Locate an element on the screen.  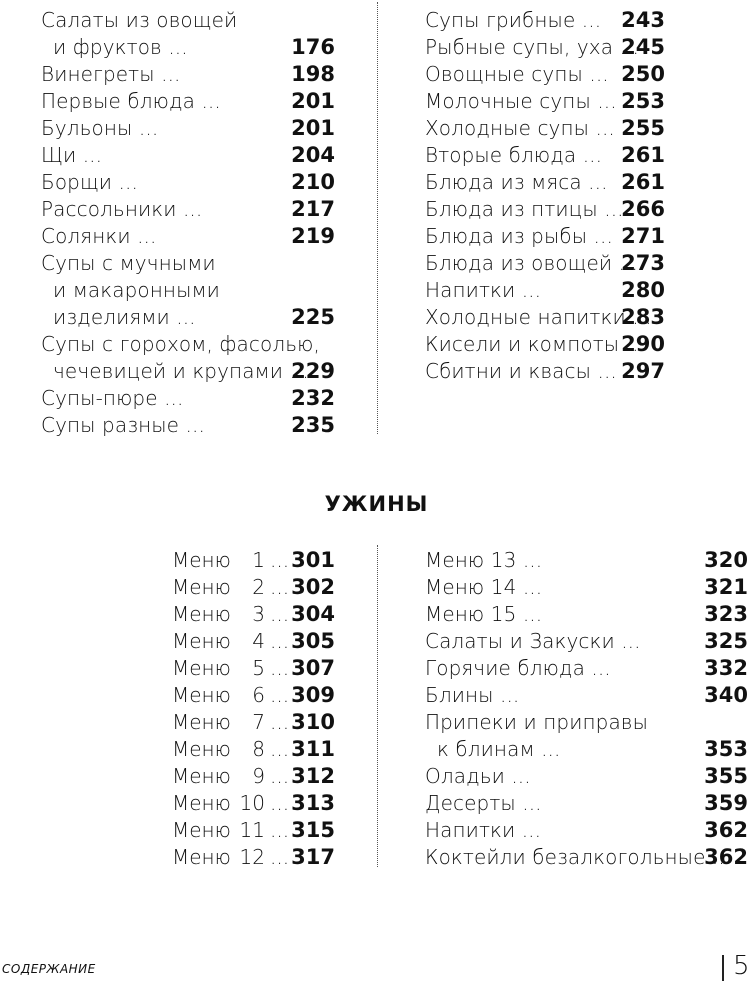
menu-page: 313 is located at coordinates (313, 803).